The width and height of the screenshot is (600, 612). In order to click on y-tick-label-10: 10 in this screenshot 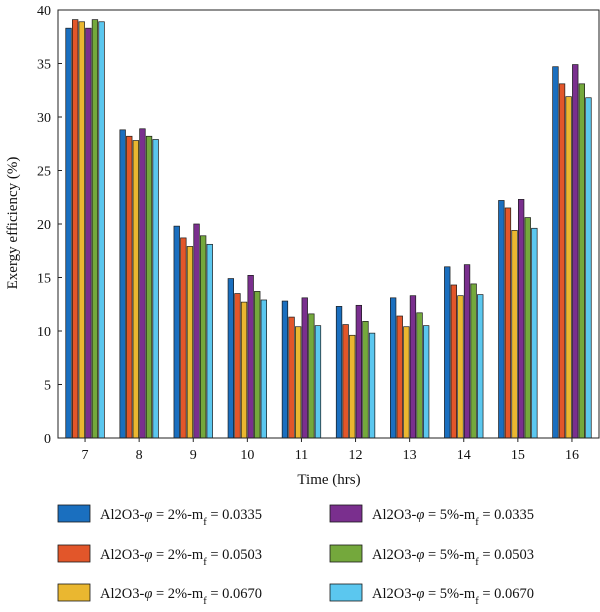, I will do `click(44, 332)`.